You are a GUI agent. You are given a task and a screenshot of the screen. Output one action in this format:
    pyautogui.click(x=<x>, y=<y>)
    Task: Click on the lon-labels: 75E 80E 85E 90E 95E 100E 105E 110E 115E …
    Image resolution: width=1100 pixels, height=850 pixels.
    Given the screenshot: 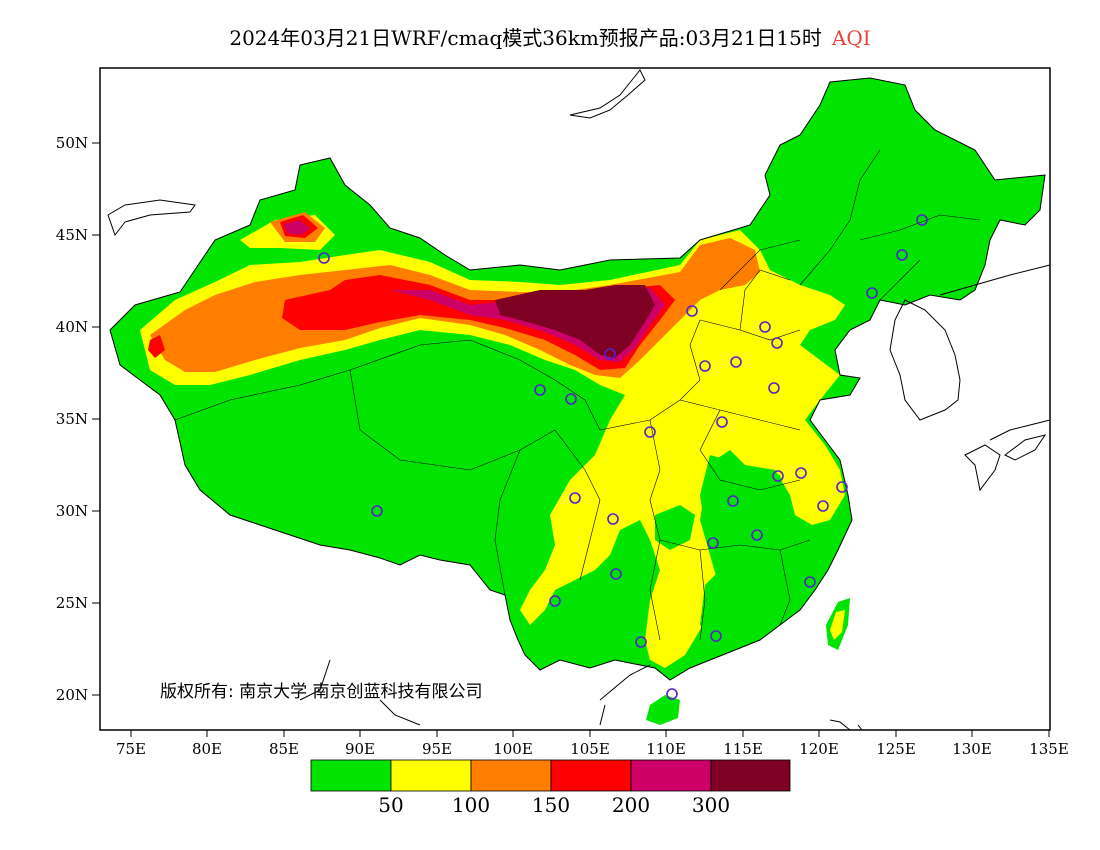 What is the action you would take?
    pyautogui.click(x=592, y=749)
    